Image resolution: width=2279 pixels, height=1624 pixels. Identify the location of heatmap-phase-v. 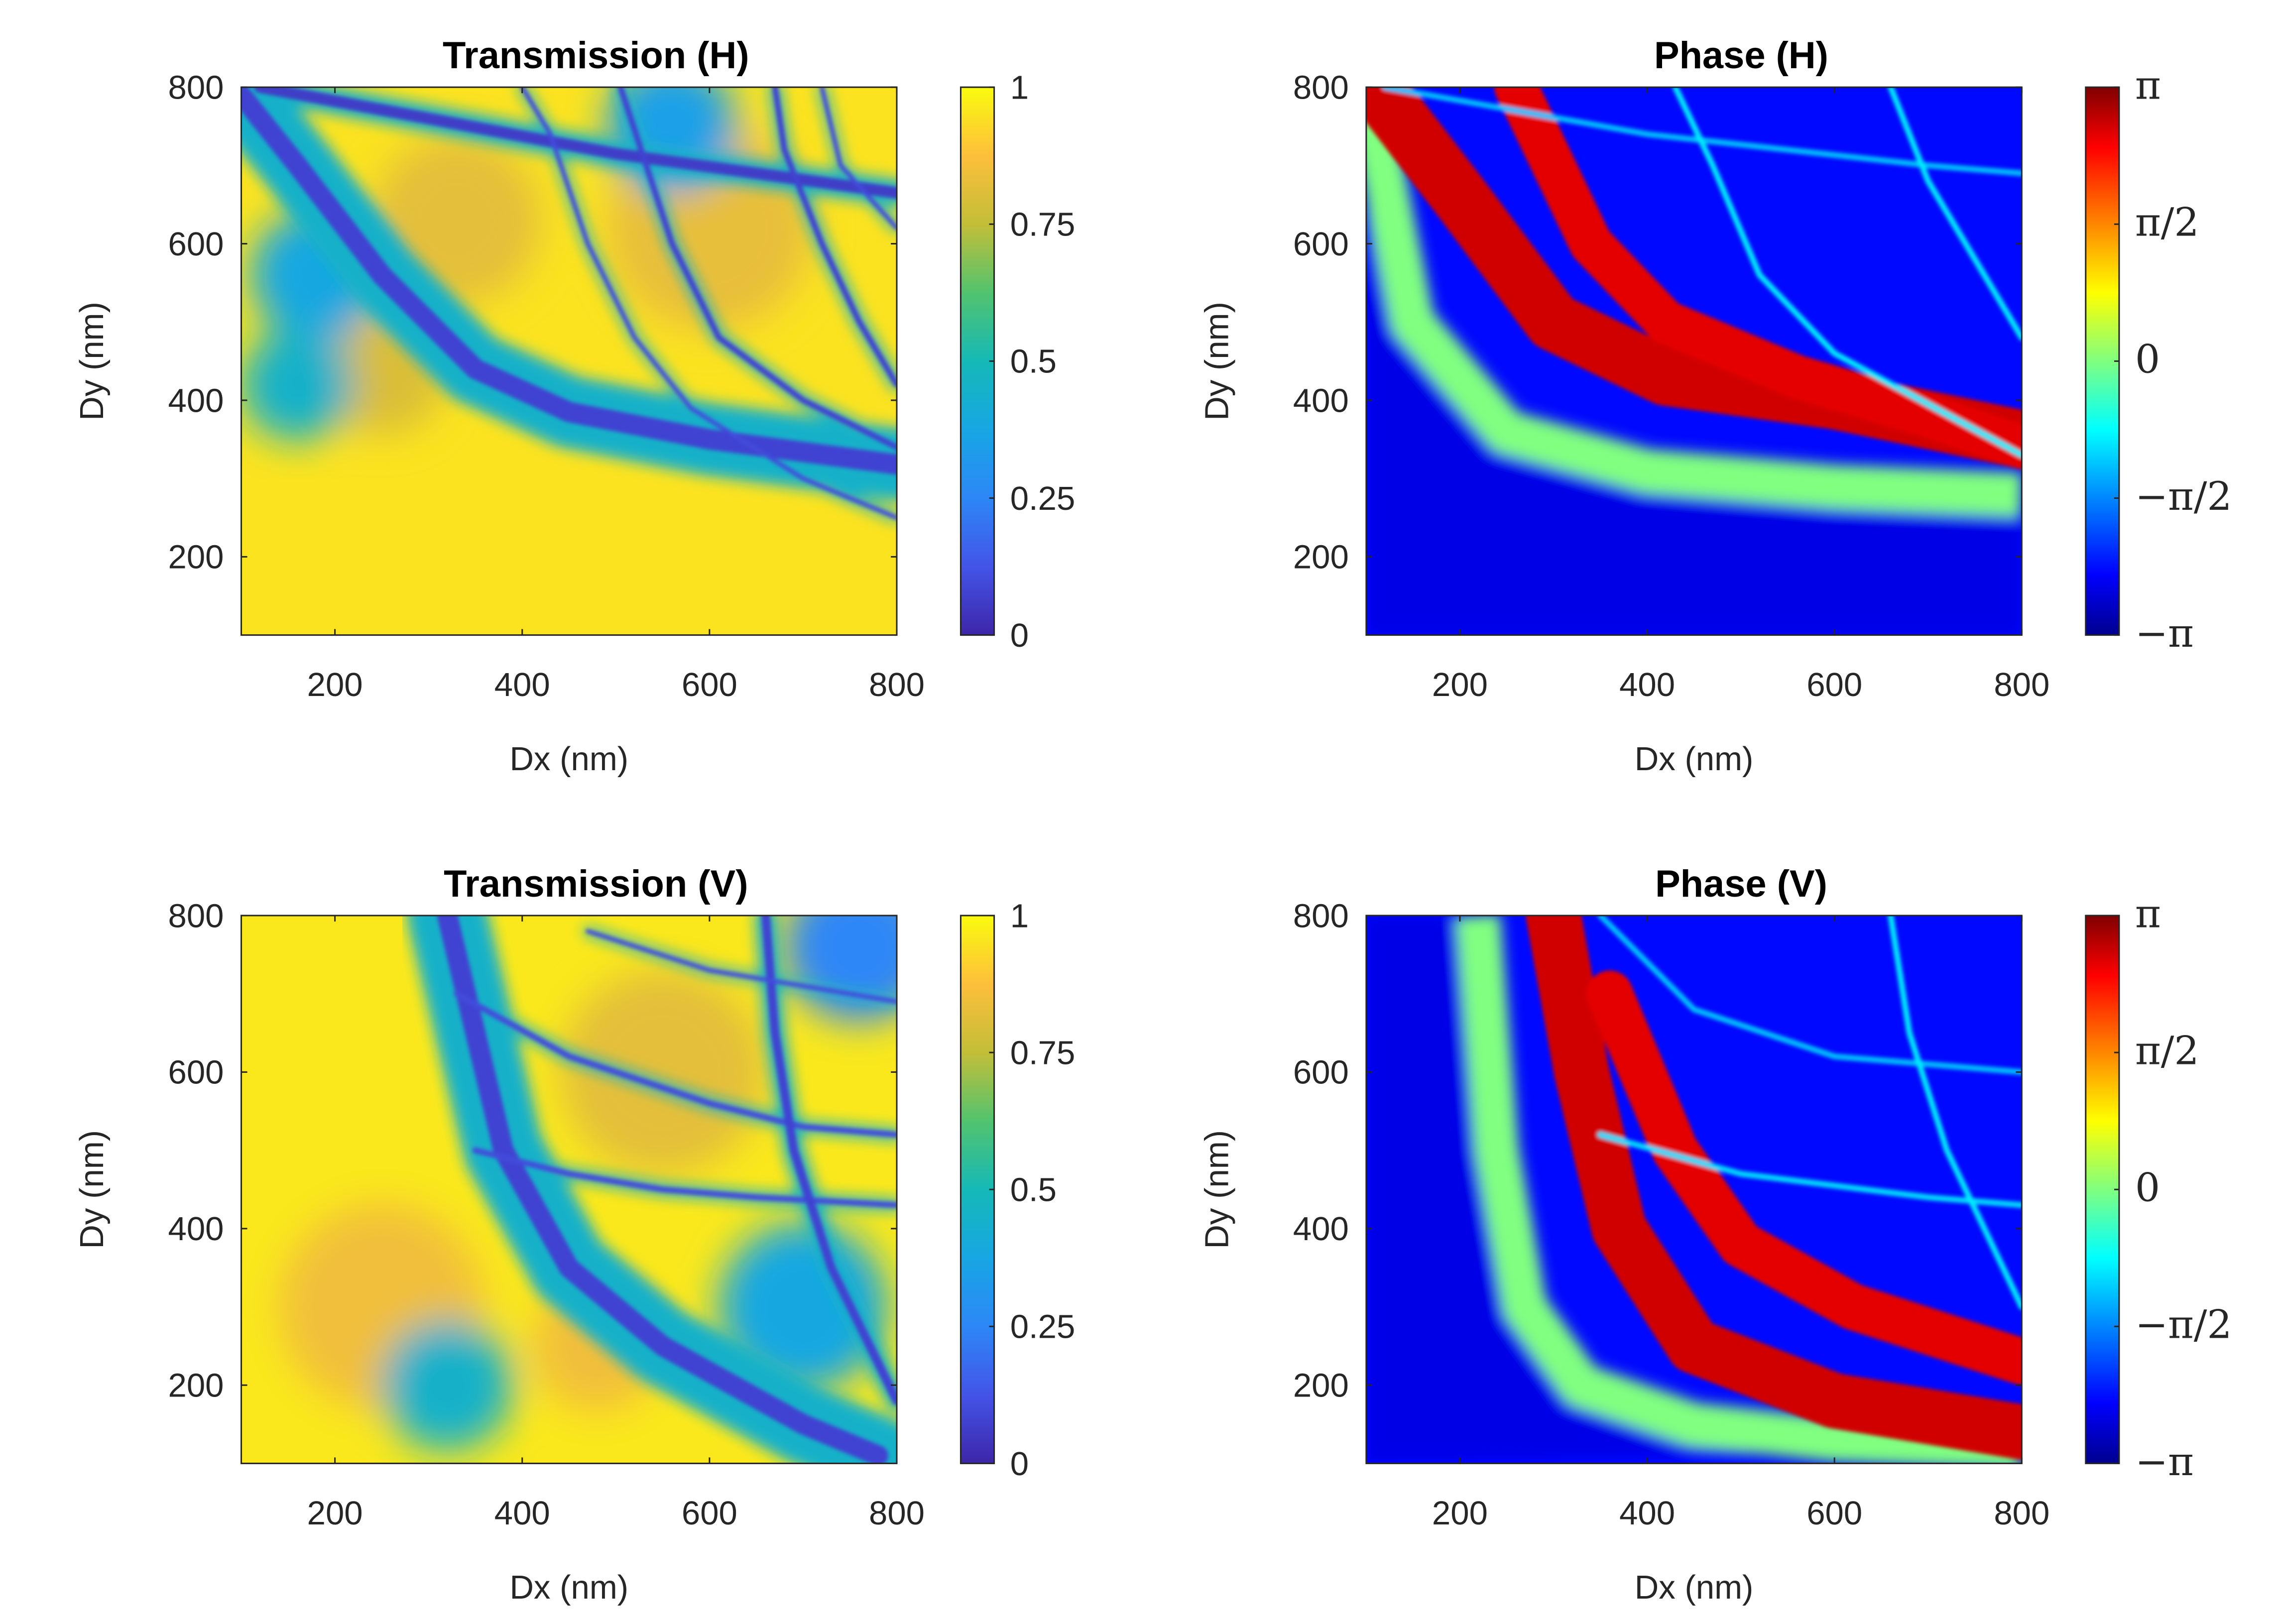
(1694, 1190).